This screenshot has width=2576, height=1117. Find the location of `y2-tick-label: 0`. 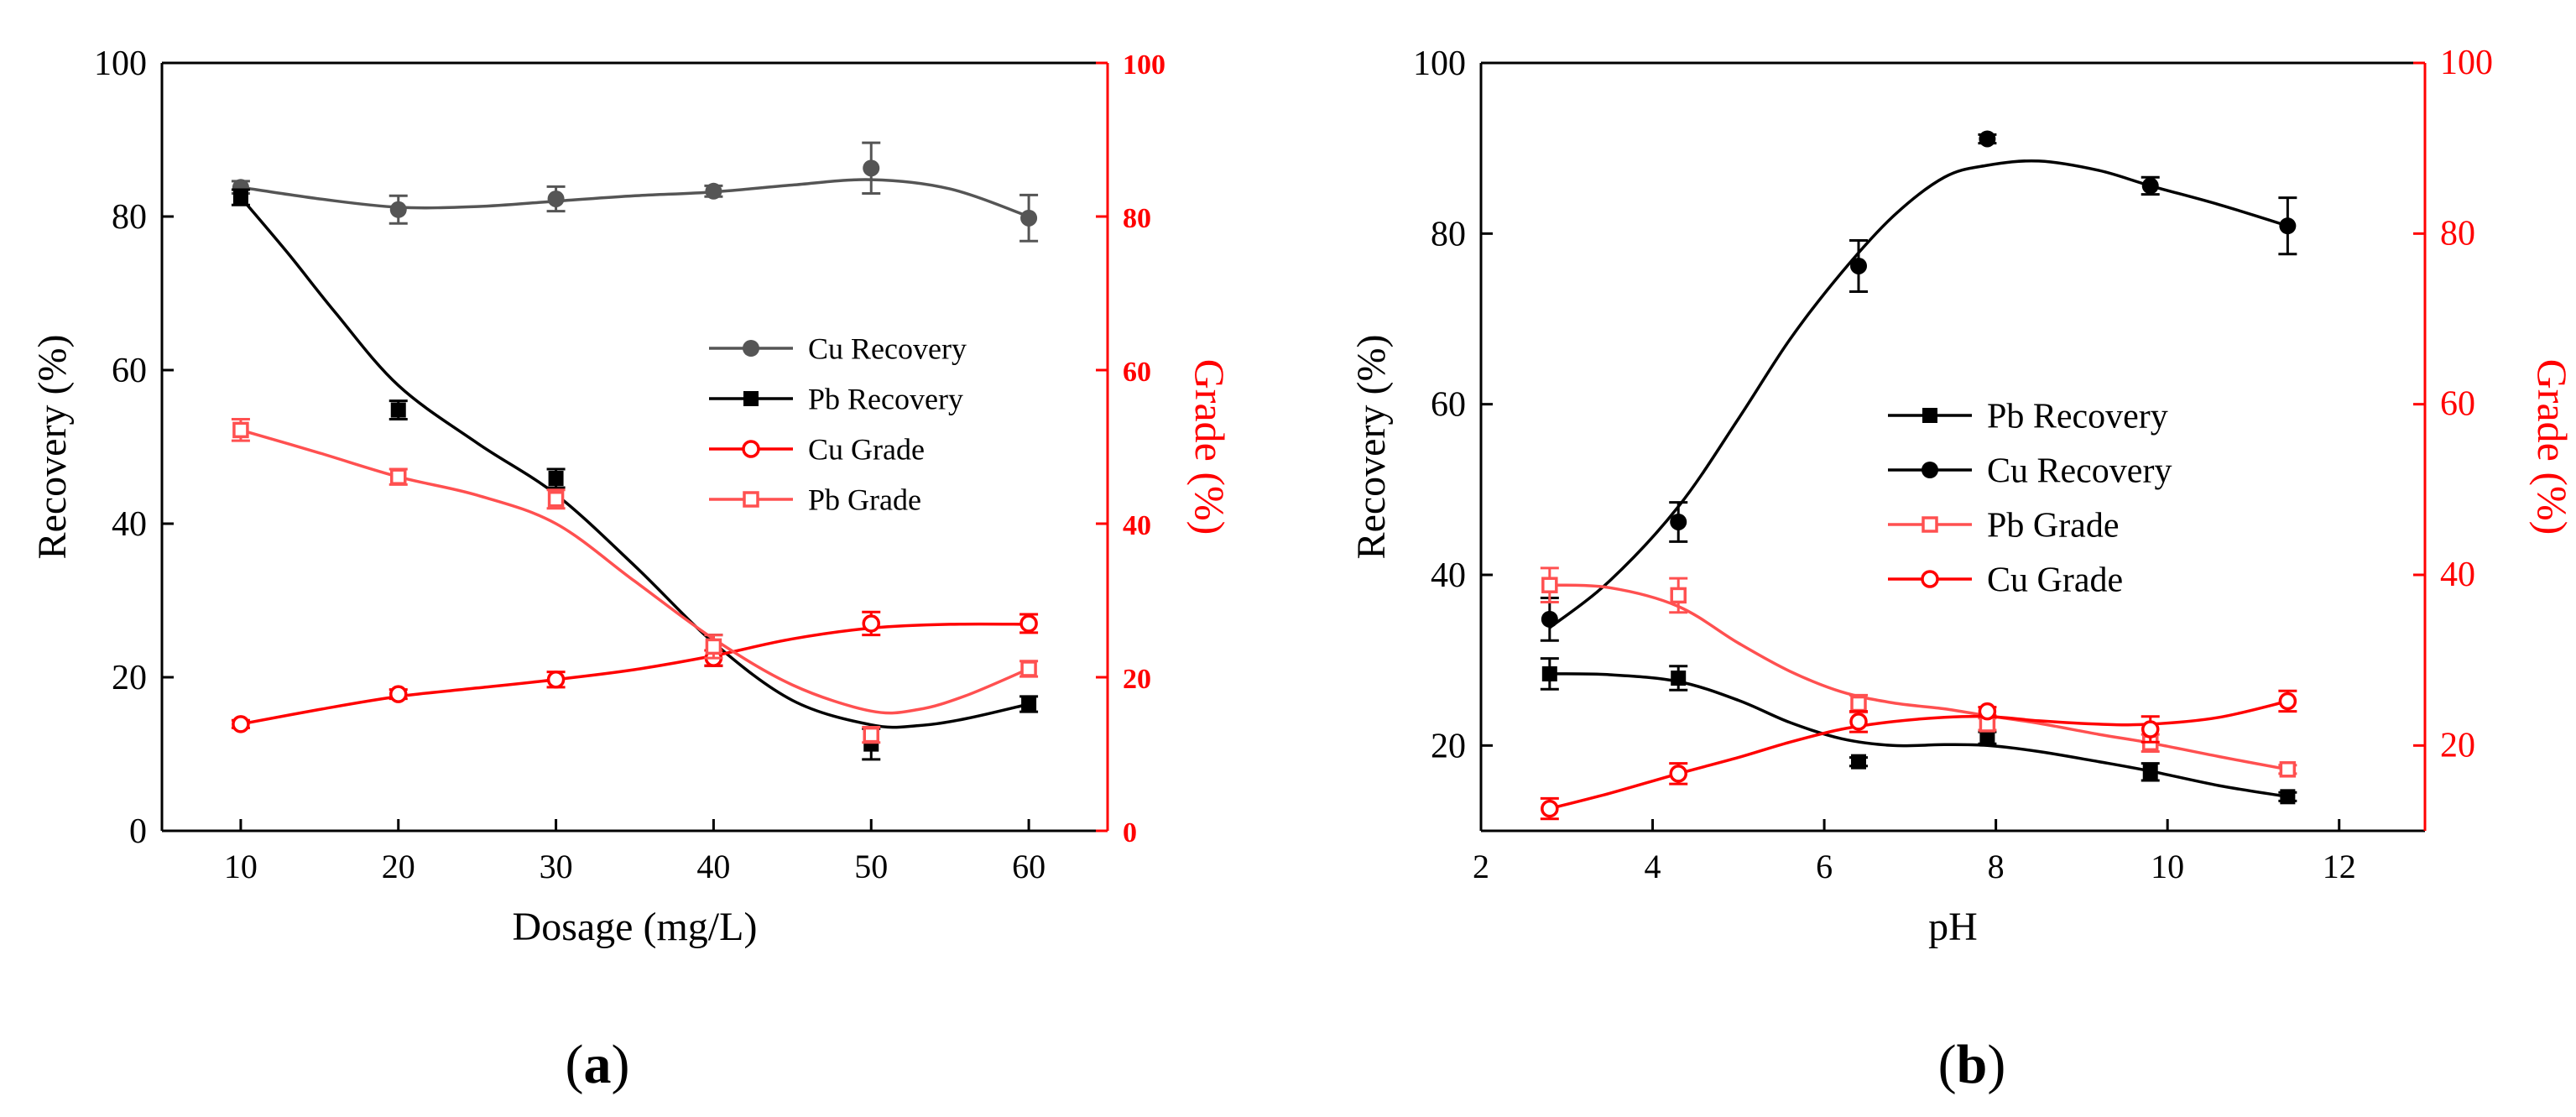

y2-tick-label: 0 is located at coordinates (1130, 832).